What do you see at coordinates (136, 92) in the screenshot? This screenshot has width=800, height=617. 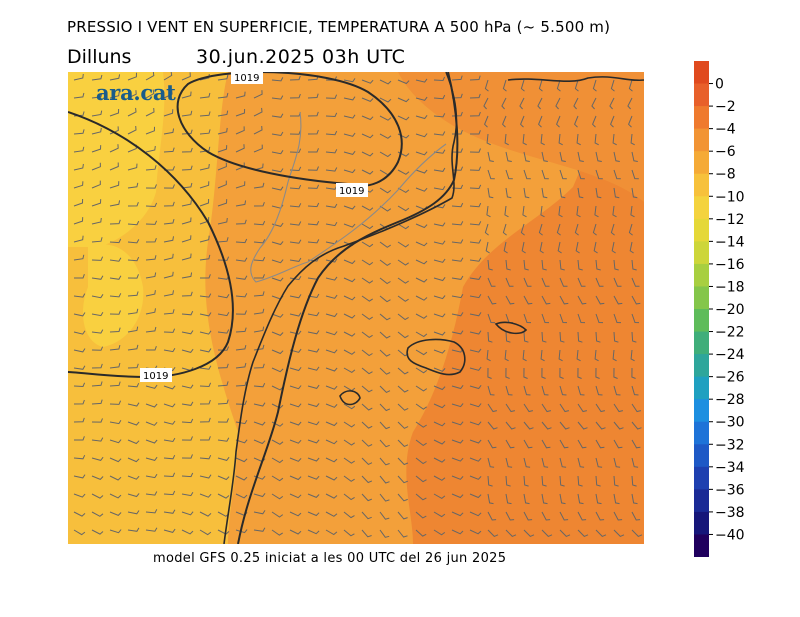 I see `brand-logo: ara.cat` at bounding box center [136, 92].